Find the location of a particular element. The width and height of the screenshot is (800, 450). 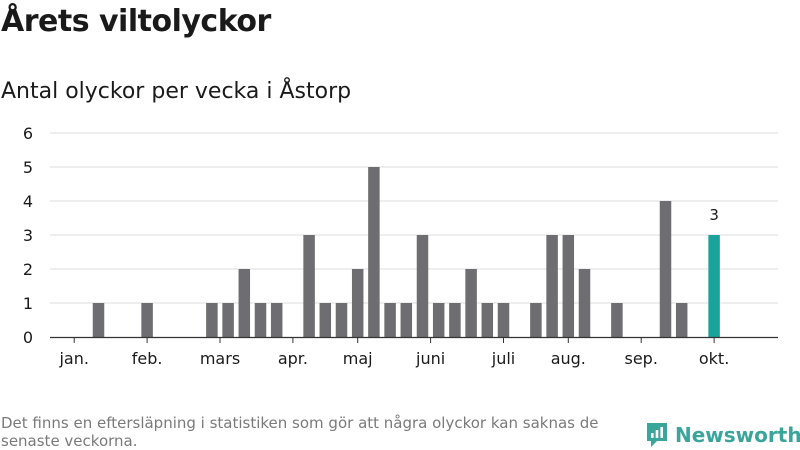

x-tick-label: jan. is located at coordinates (73, 358).